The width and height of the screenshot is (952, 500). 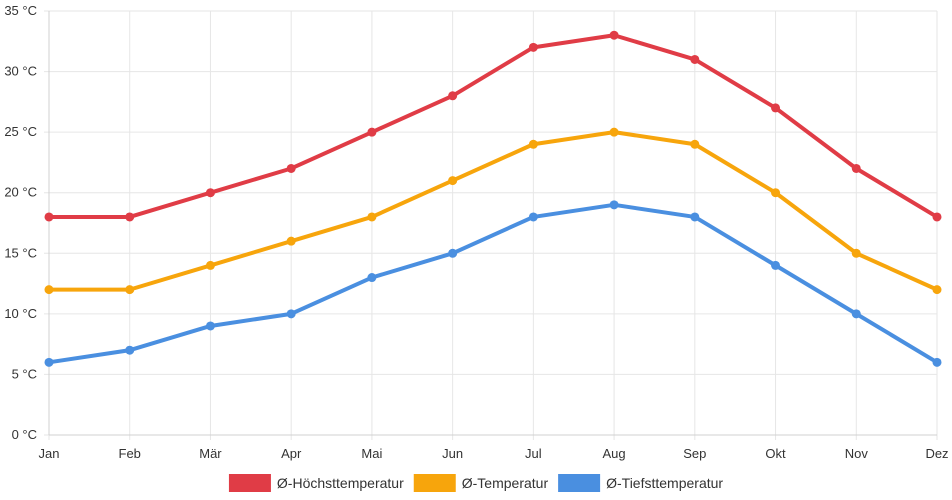 I want to click on y-tick-label: 30 °C, so click(x=20, y=71).